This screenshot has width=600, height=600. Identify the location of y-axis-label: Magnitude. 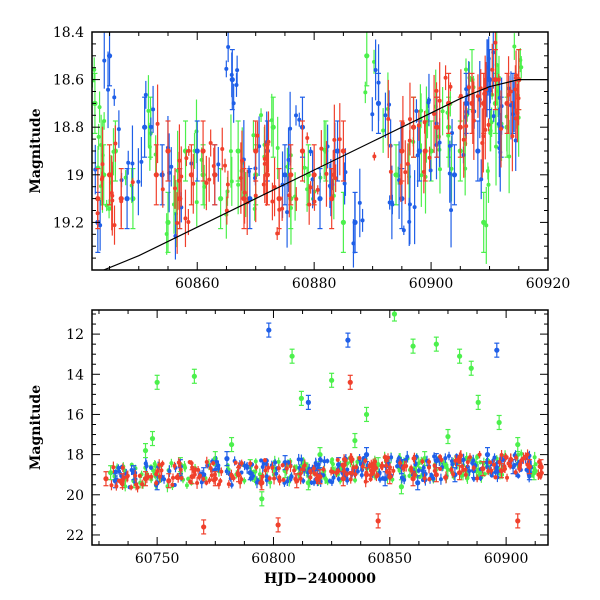
(36, 427).